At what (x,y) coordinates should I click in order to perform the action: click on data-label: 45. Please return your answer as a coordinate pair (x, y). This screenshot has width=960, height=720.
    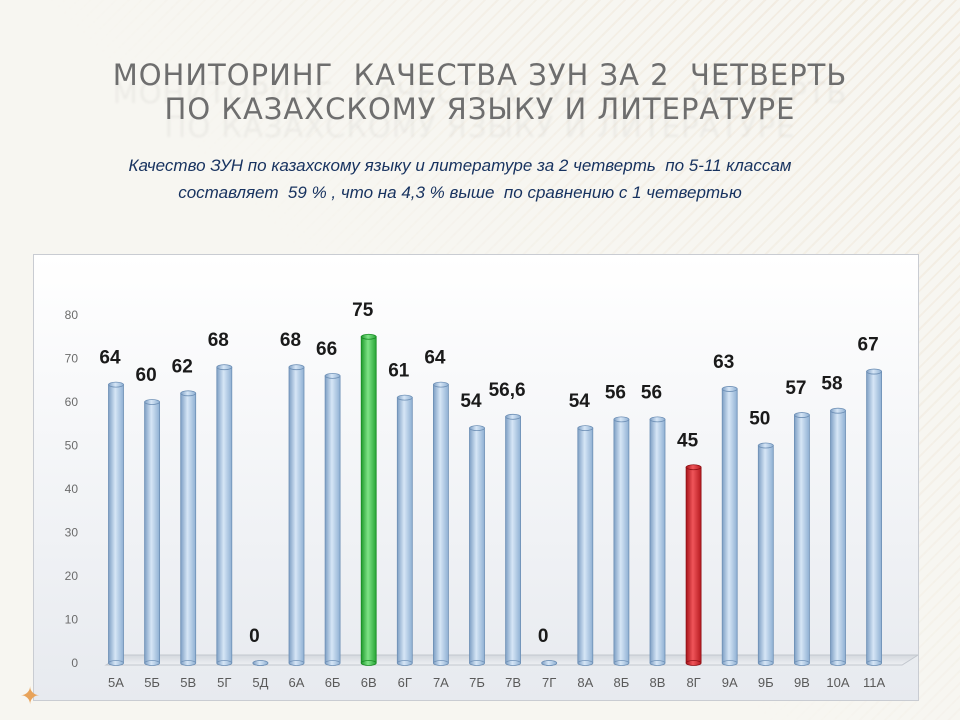
    Looking at the image, I should click on (688, 440).